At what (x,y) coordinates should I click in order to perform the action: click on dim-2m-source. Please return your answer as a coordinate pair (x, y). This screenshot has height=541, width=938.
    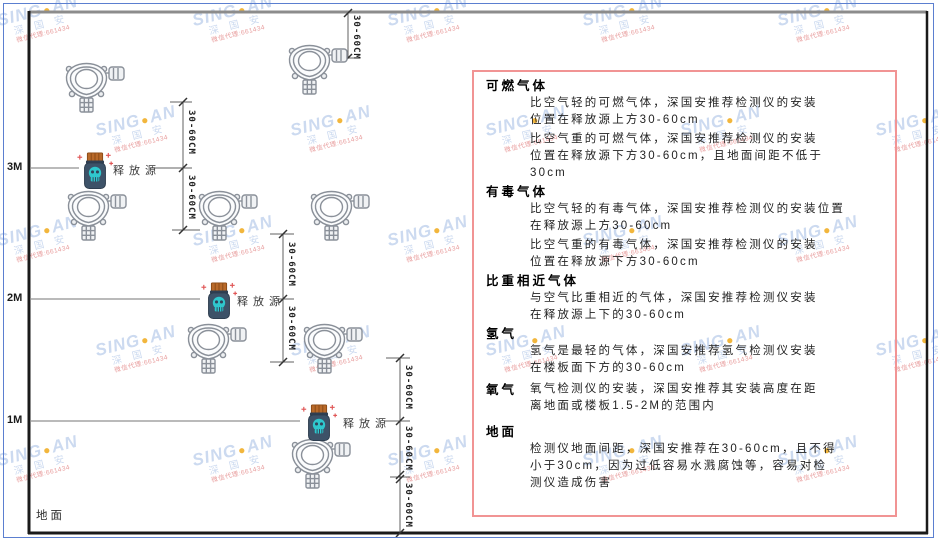
    Looking at the image, I should click on (282, 298).